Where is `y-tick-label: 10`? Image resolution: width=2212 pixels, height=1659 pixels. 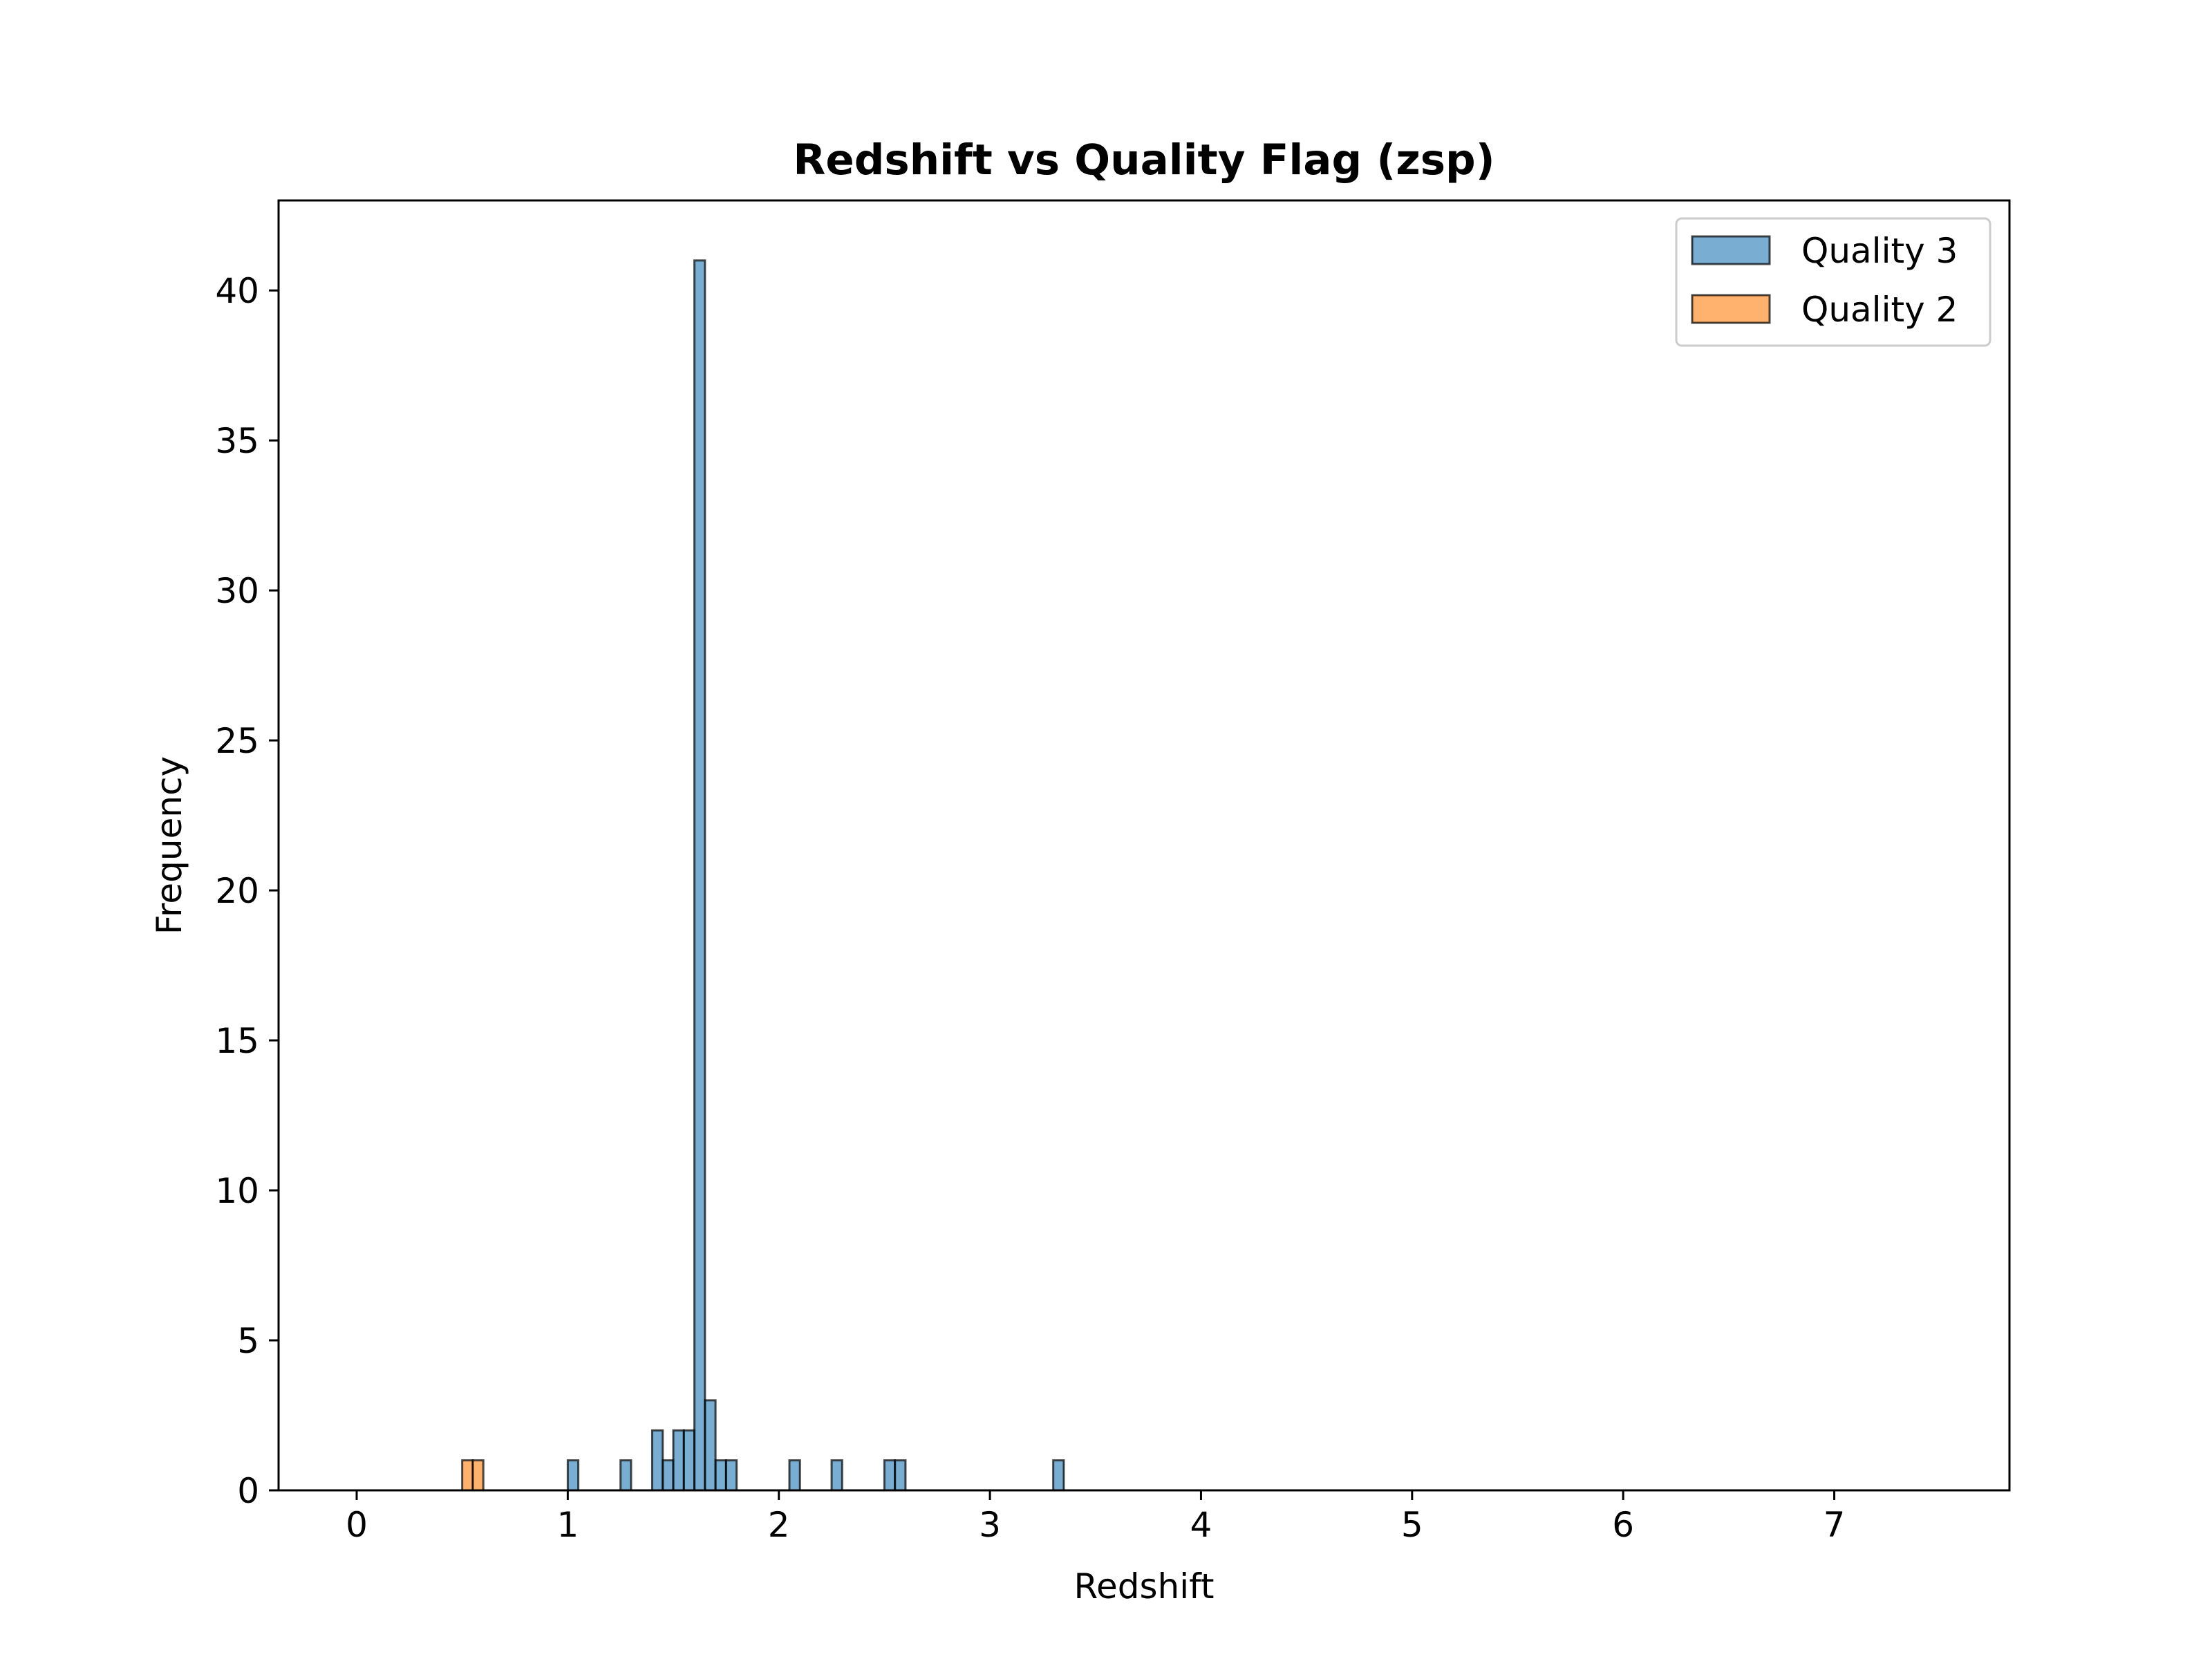
y-tick-label: 10 is located at coordinates (237, 1191).